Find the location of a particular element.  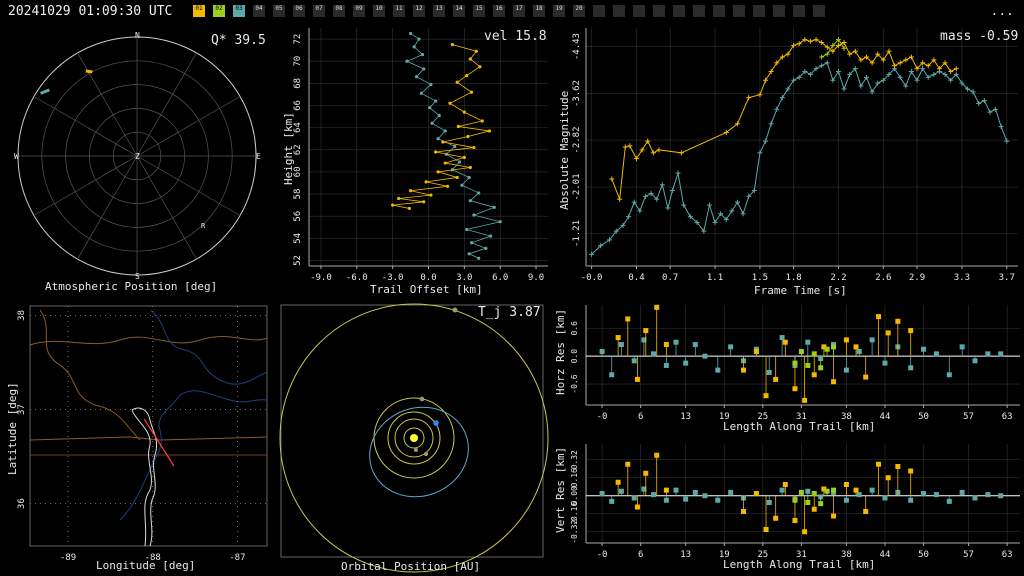

y-tick-label: -4.43 is located at coordinates (577, 46).